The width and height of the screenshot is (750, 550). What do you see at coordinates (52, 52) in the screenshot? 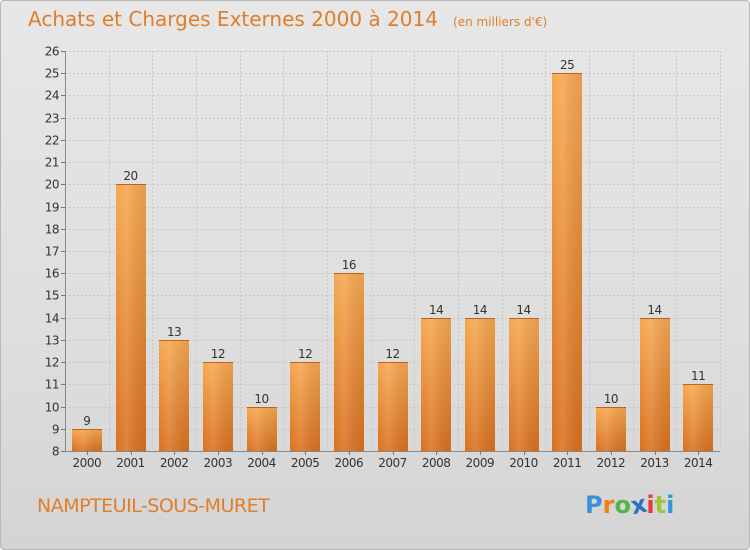
I see `y-tick-label: 26` at bounding box center [52, 52].